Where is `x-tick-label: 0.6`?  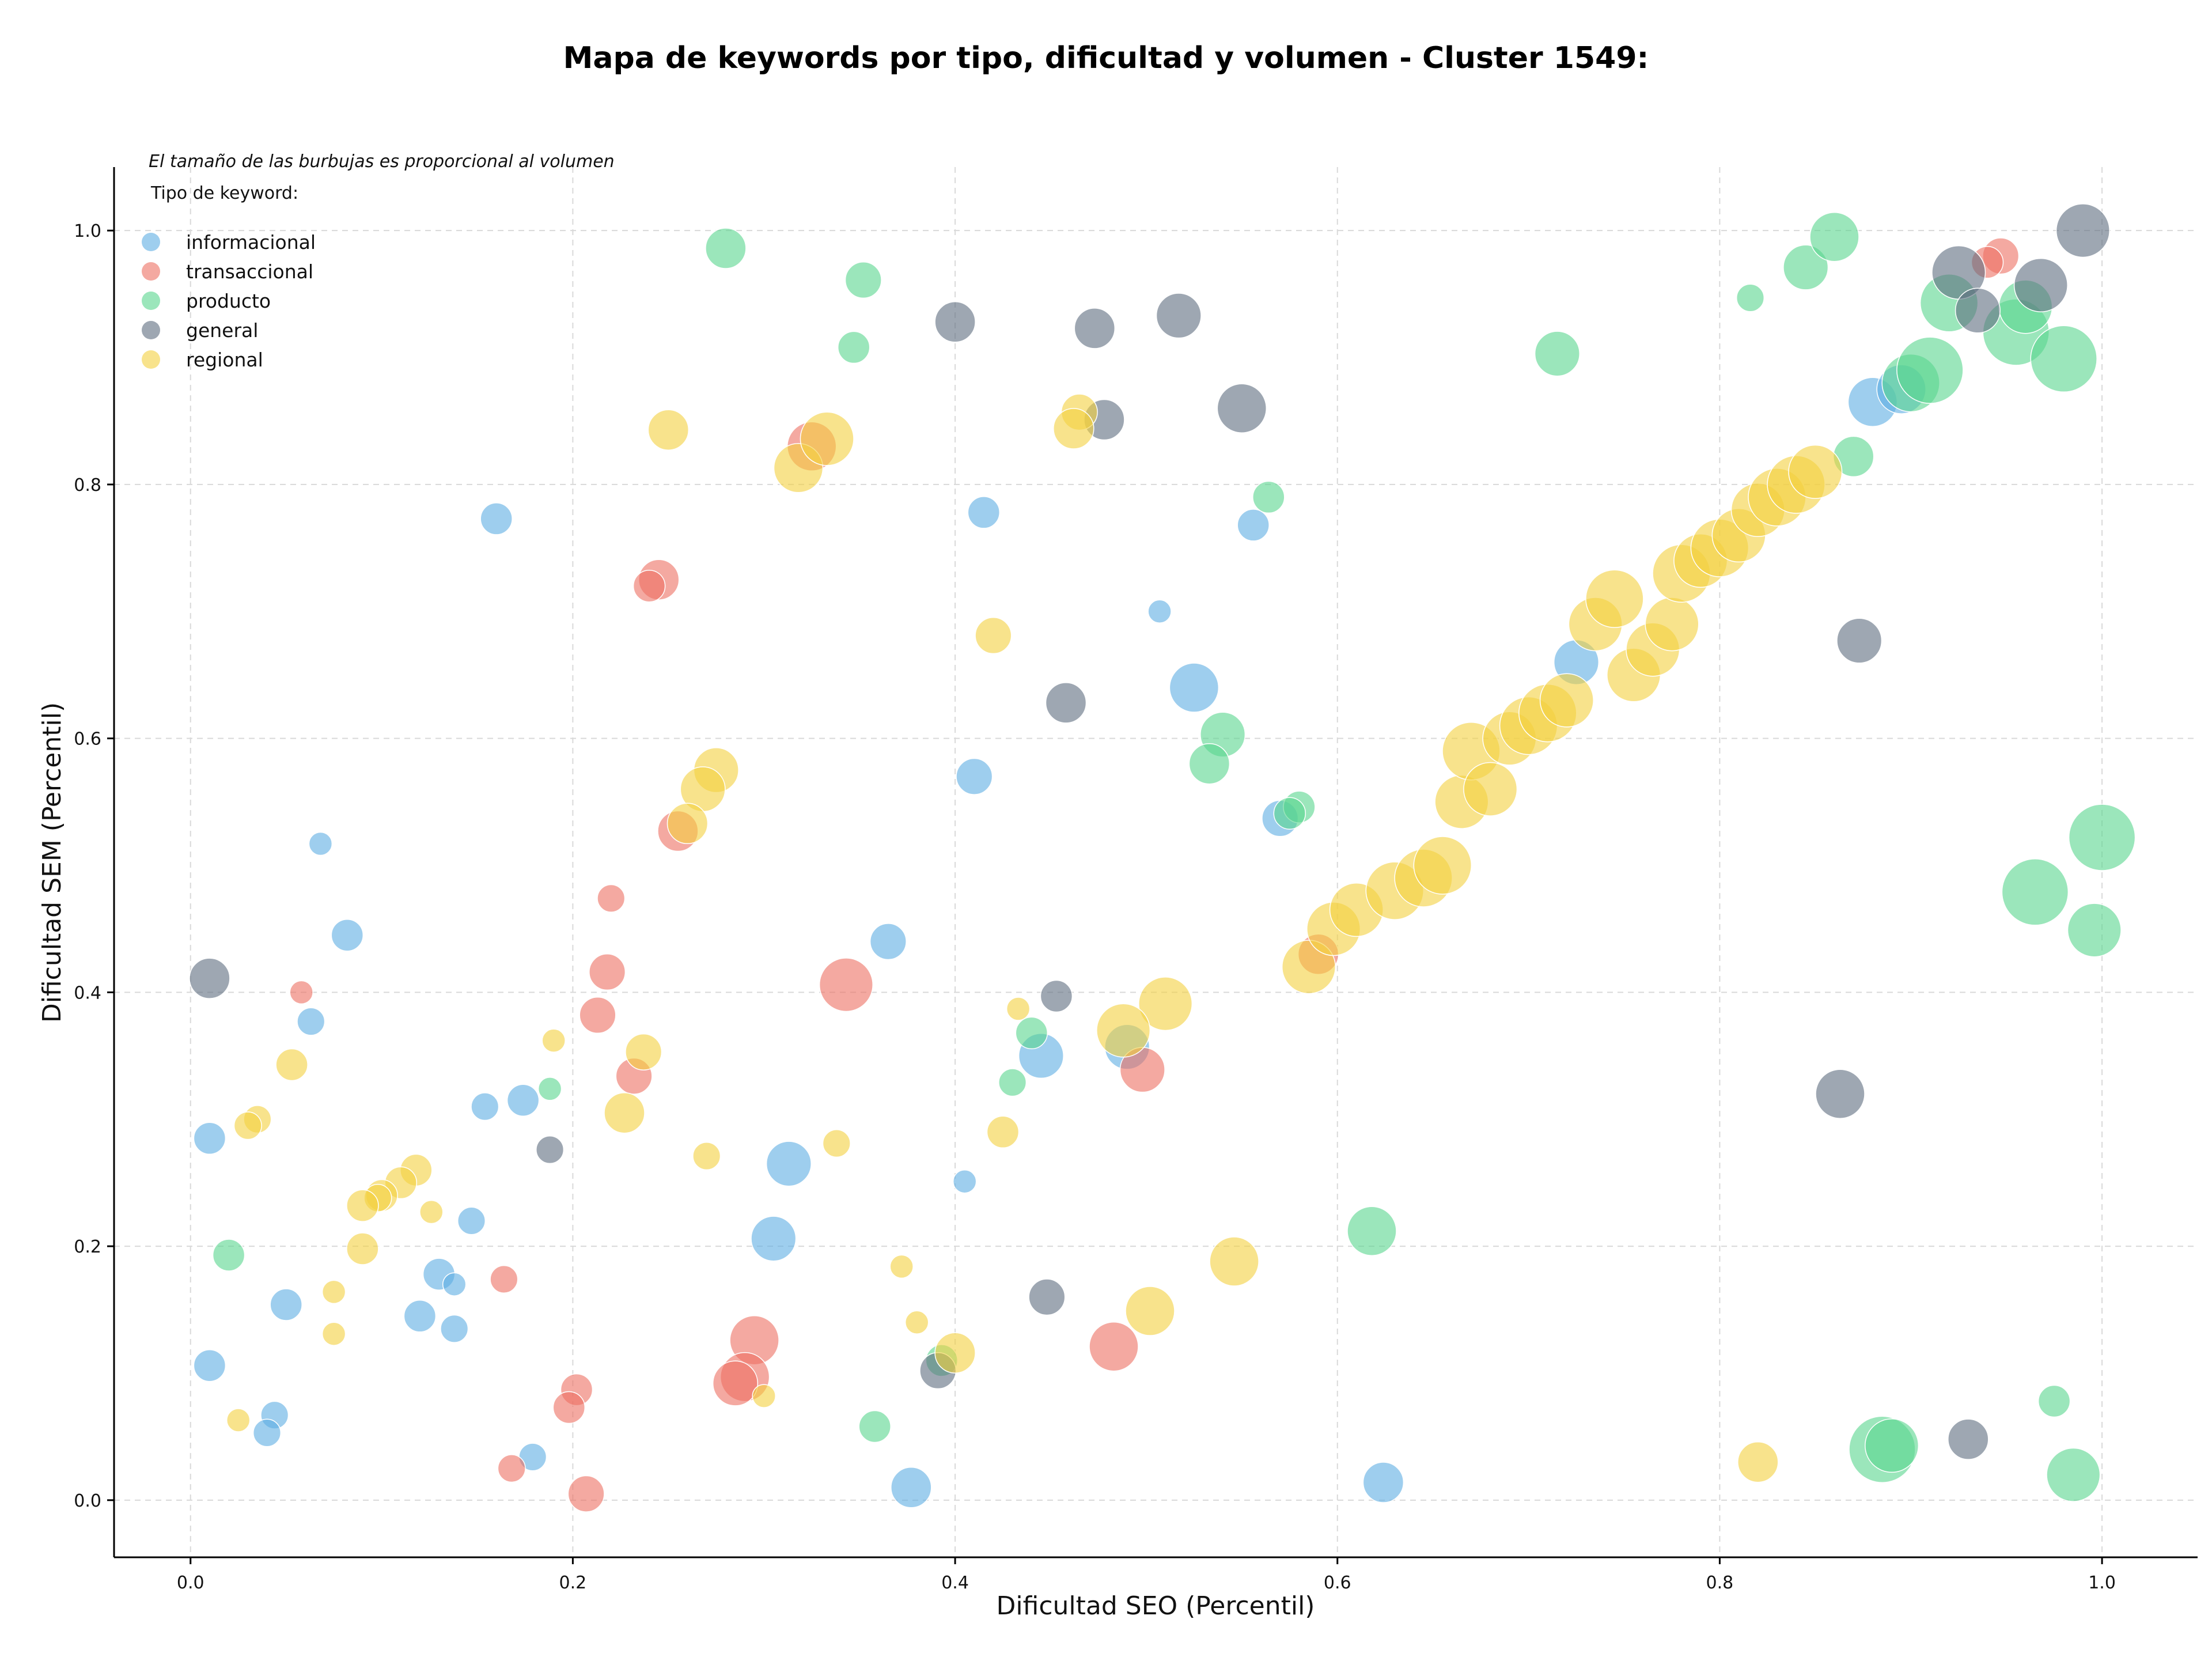 x-tick-label: 0.6 is located at coordinates (1337, 1583).